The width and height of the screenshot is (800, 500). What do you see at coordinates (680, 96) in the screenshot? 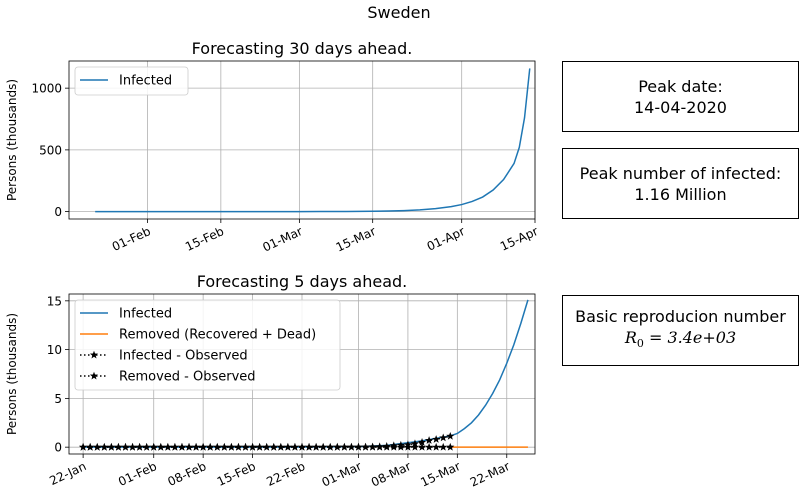
I see `peak-date-box: Peak date: 14-04-2020` at bounding box center [680, 96].